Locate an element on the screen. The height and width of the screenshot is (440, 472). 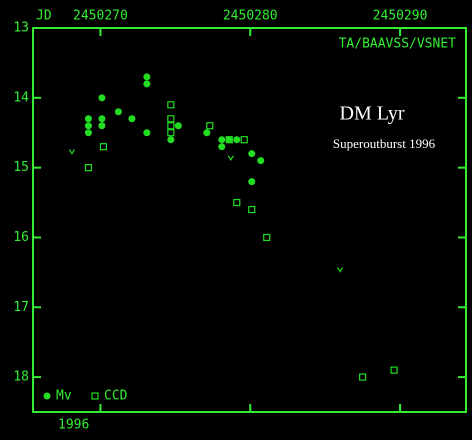
legend-label: CCD is located at coordinates (116, 396).